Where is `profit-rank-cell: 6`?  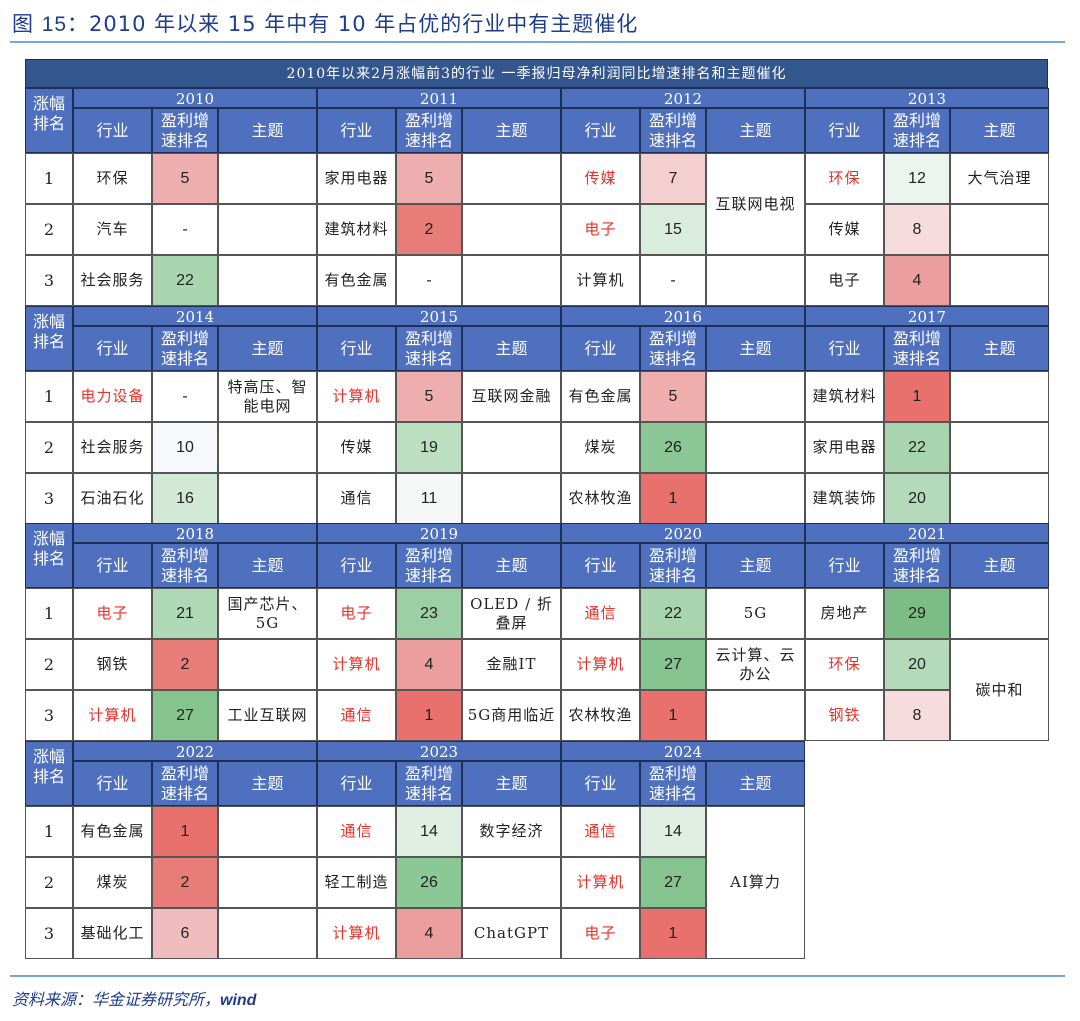
profit-rank-cell: 6 is located at coordinates (185, 933).